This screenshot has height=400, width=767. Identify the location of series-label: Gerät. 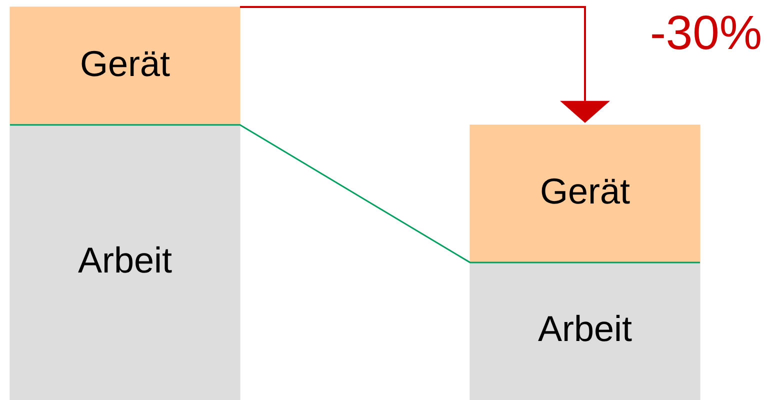
(125, 63).